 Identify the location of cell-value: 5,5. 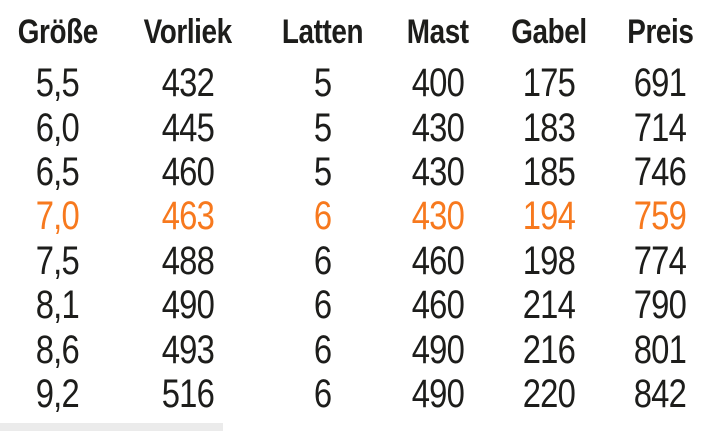
(57, 83).